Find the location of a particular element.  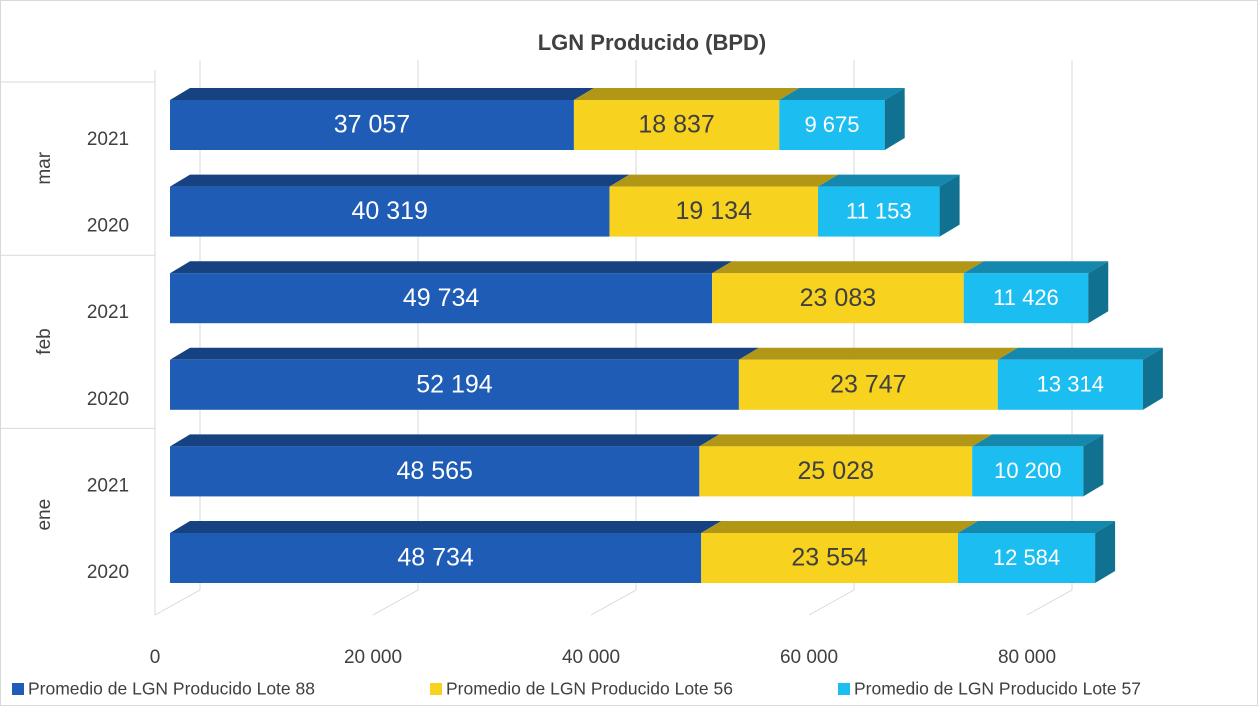

legend-label: Promedio de LGN Producido Lote 56 is located at coordinates (589, 689).